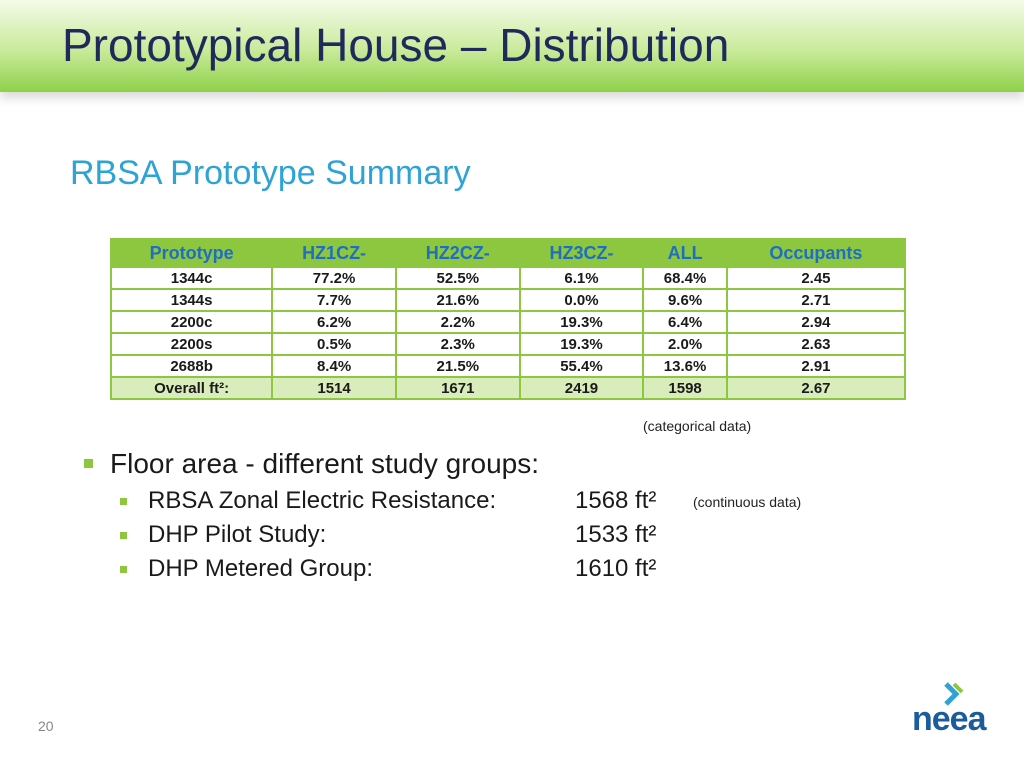  I want to click on column-header: ALL, so click(685, 253).